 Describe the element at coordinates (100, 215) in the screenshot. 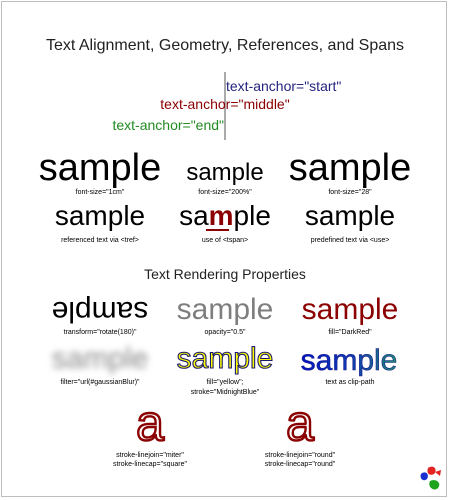

I see `sample-tref: sample` at that location.